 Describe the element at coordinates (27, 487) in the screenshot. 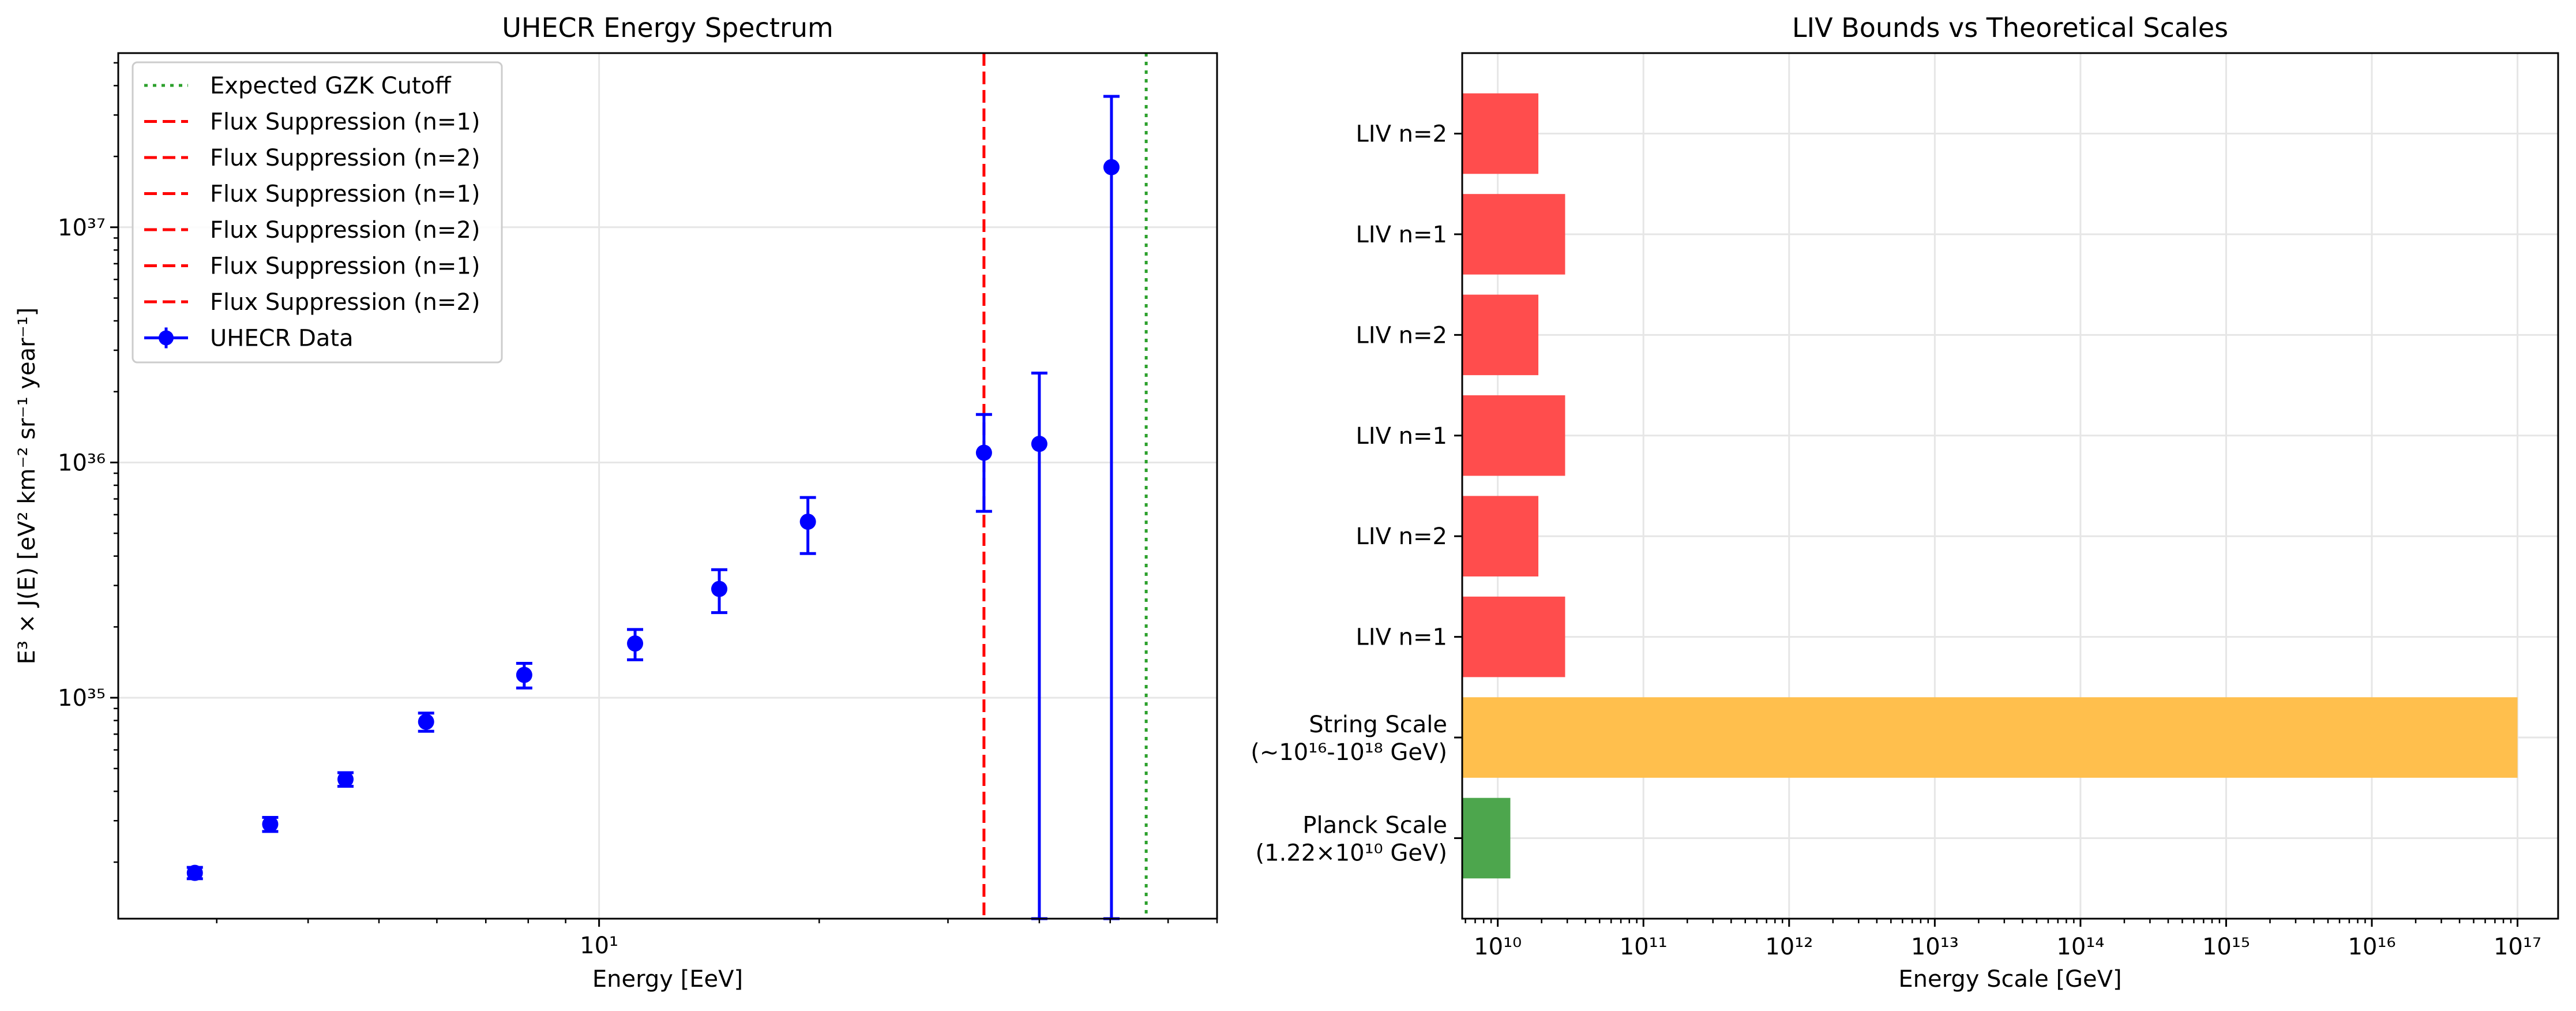

I see `y-axis-label: E³ × J(E) [eV² km⁻² sr⁻¹ year⁻¹]` at that location.